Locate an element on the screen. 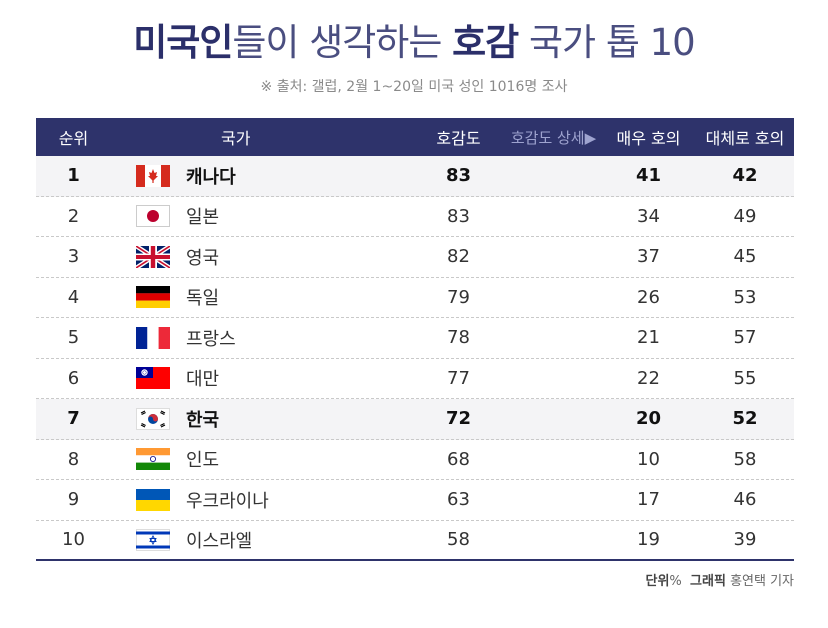 This screenshot has height=628, width=828. header-very-favorable: 매우 호의 is located at coordinates (648, 138).